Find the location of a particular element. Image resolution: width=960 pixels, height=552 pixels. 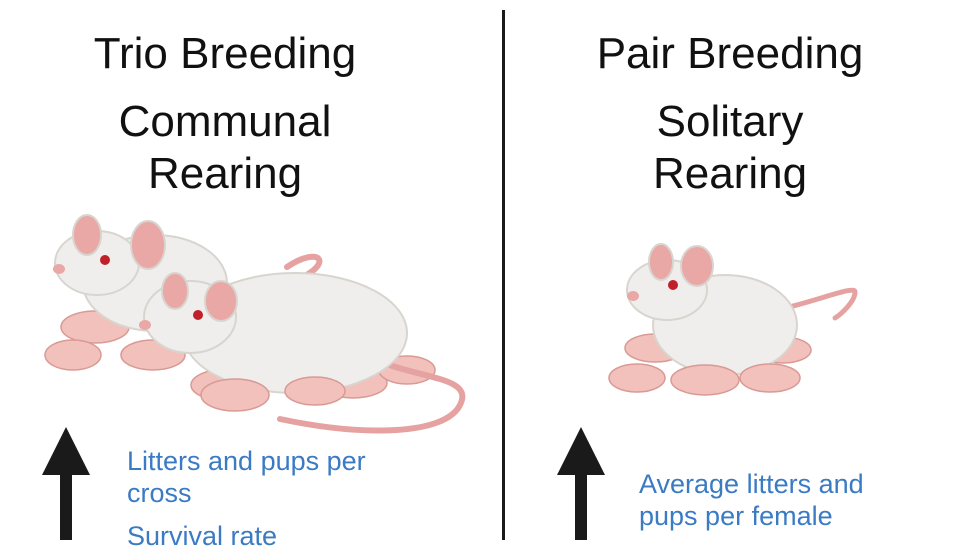

pair-breeding-title: Pair Breeding is located at coordinates (730, 53).